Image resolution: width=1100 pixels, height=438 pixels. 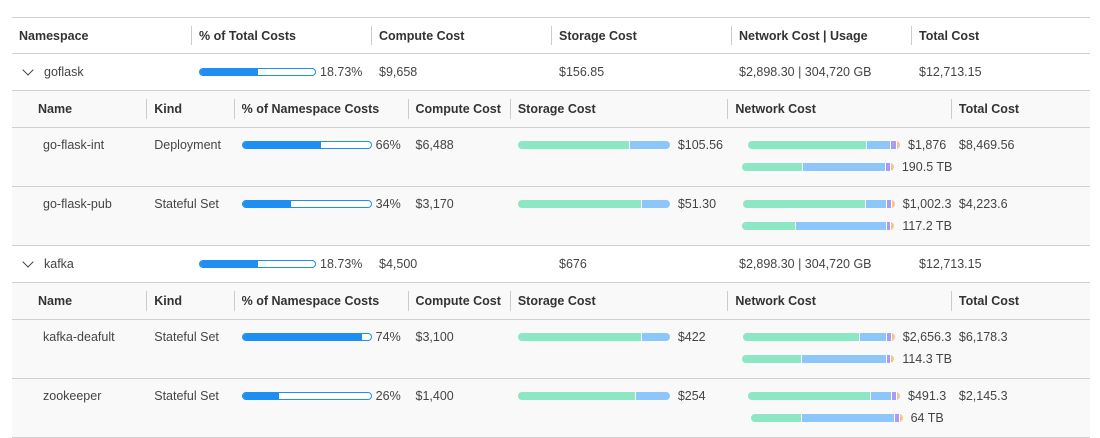 I want to click on col-pct-total: % of Total Costs, so click(x=285, y=35).